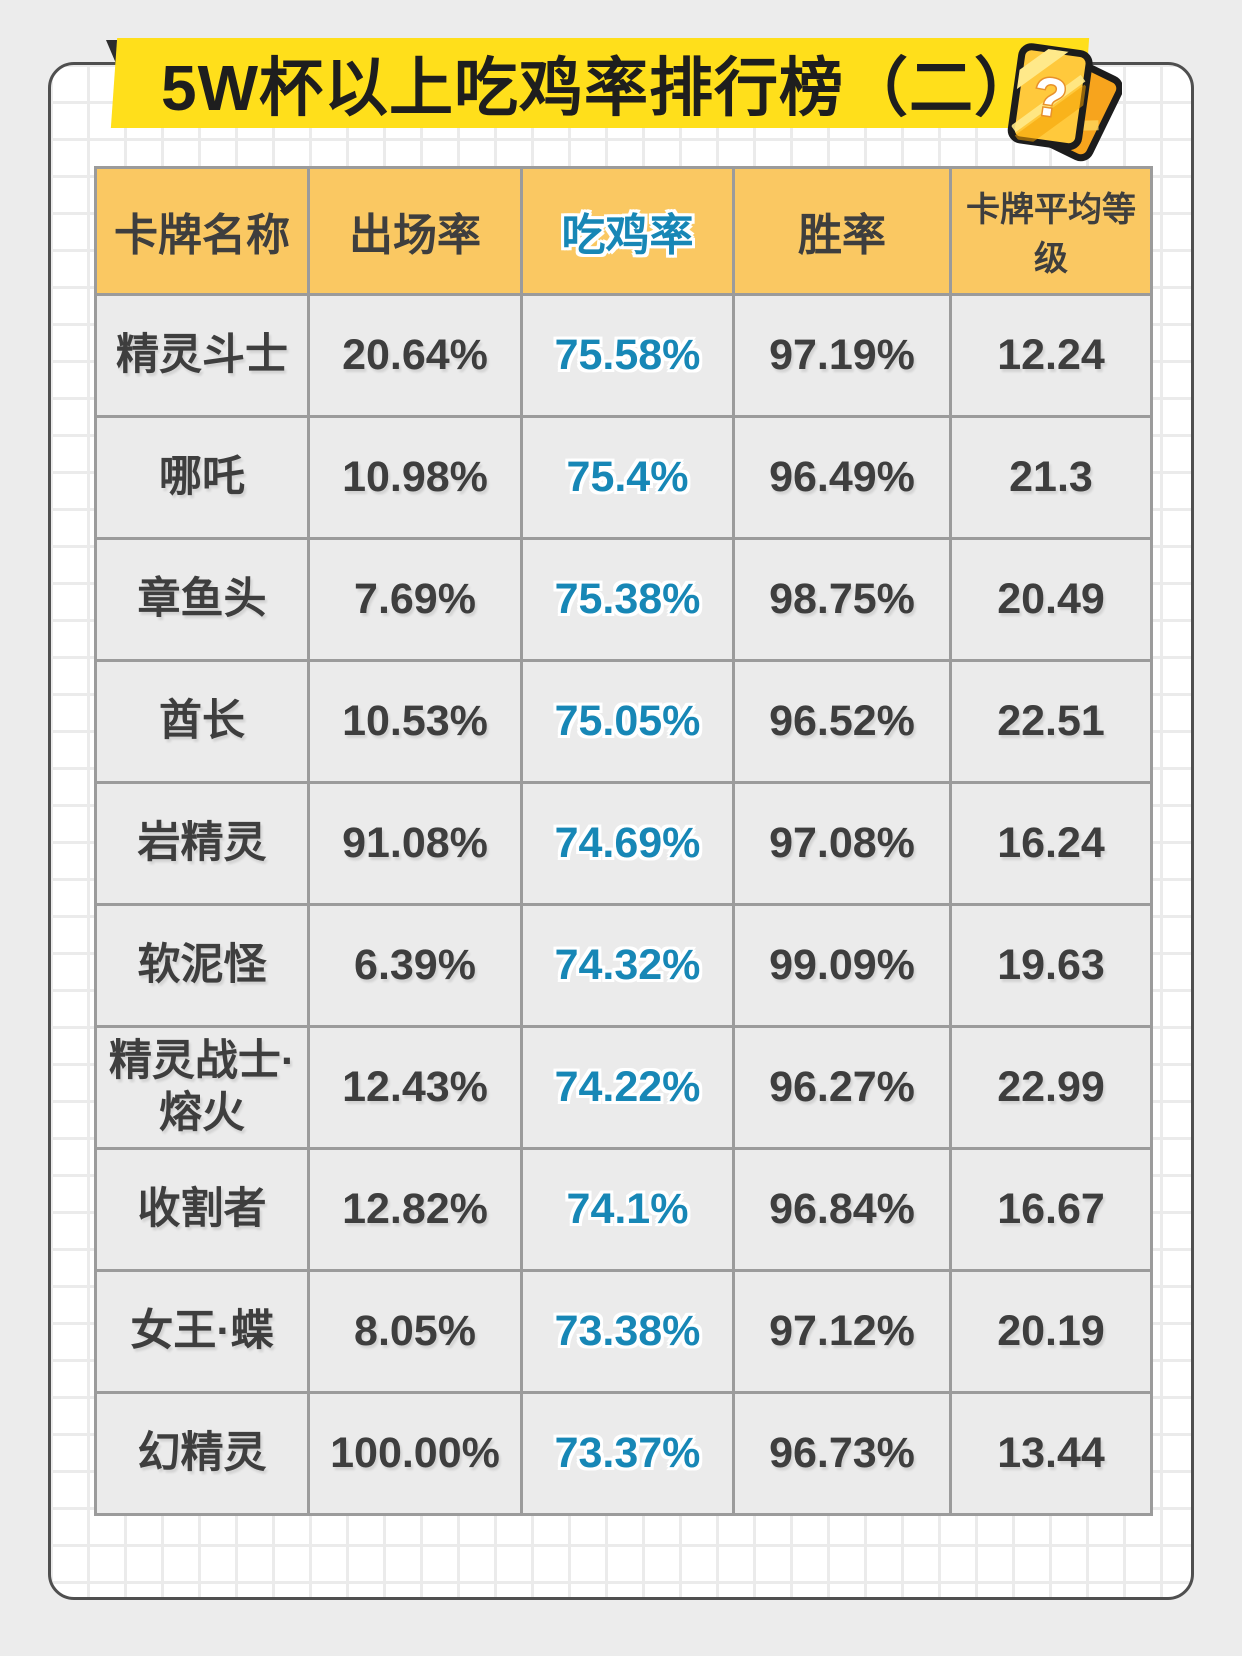  What do you see at coordinates (415, 965) in the screenshot?
I see `cell-play-rate: 6.39%` at bounding box center [415, 965].